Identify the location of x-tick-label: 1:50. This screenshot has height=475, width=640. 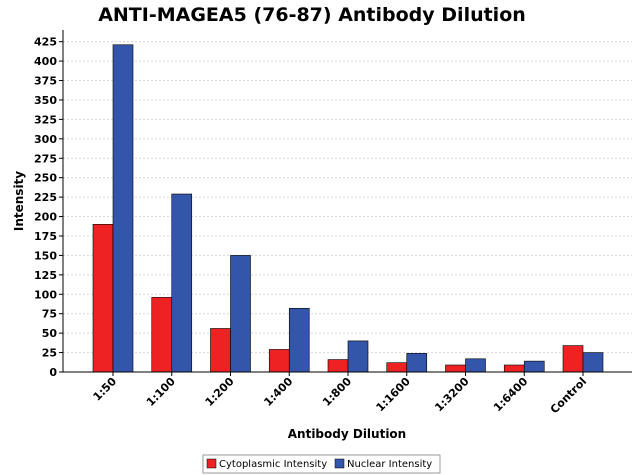
(105, 389).